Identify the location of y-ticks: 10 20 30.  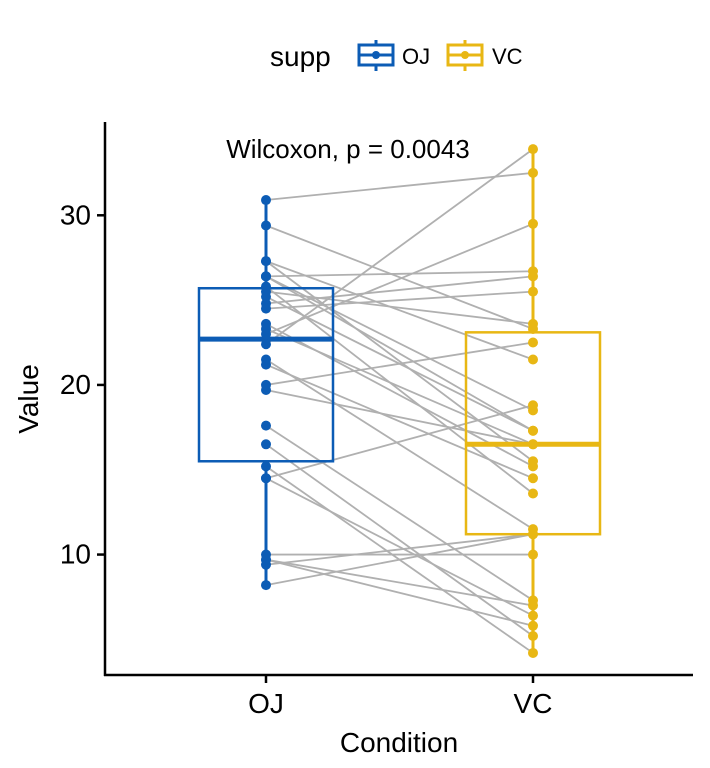
(82, 384).